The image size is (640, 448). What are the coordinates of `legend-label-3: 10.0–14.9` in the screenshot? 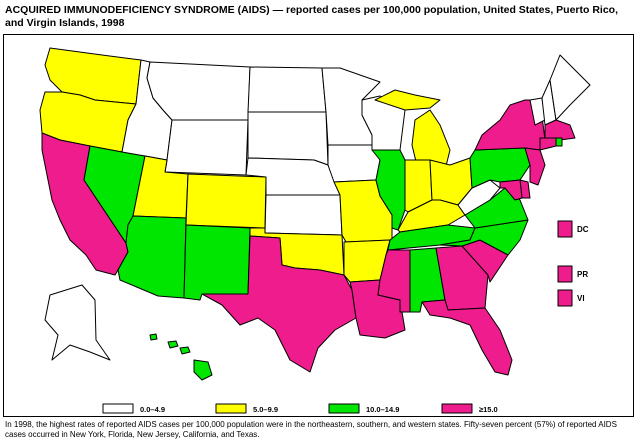 It's located at (382, 409).